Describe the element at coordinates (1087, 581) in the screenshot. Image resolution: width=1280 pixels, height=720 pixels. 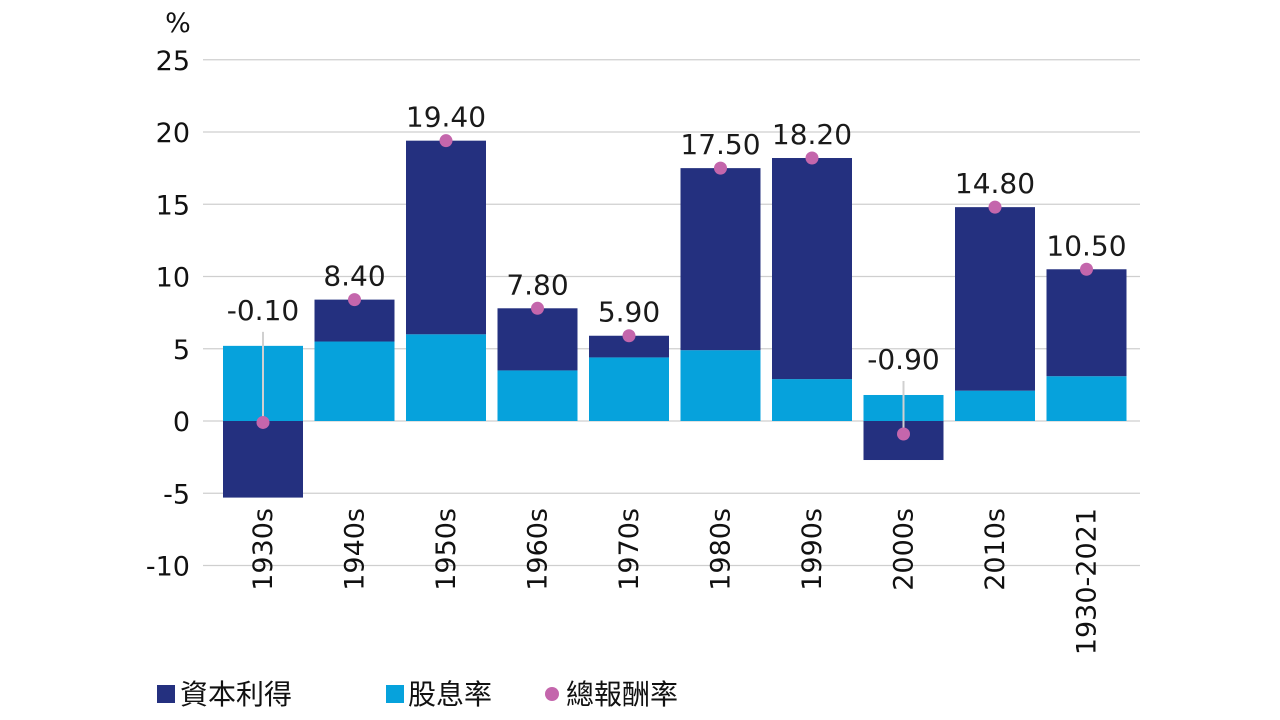
I see `x-tick-label: 1930-2021` at that location.